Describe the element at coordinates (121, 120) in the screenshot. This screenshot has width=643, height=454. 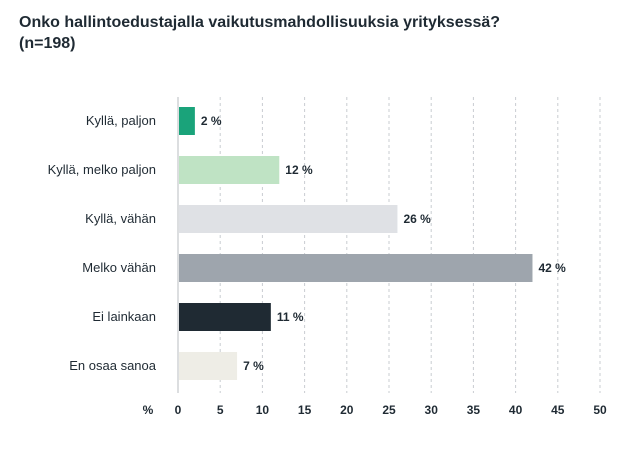
I see `category-label: Kyllä, paljon` at that location.